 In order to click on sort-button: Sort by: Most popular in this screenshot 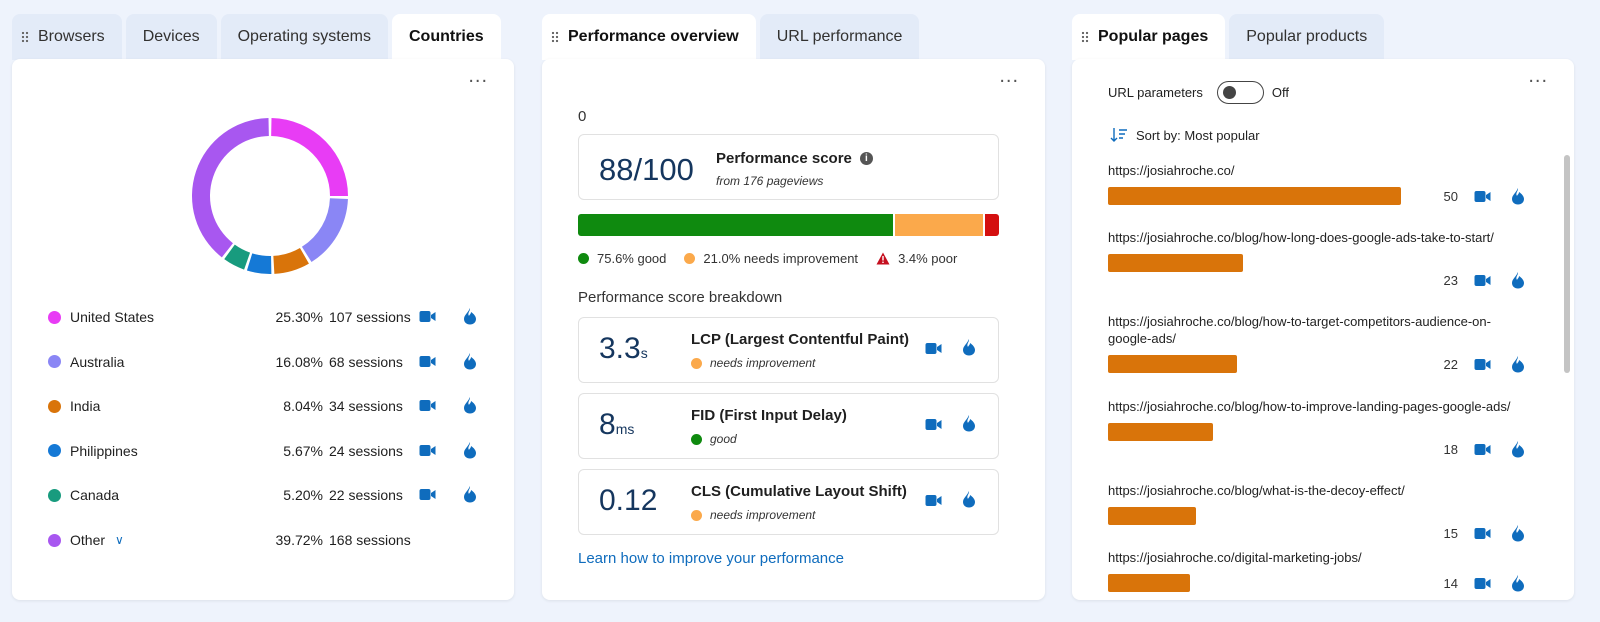, I will do `click(1185, 135)`.